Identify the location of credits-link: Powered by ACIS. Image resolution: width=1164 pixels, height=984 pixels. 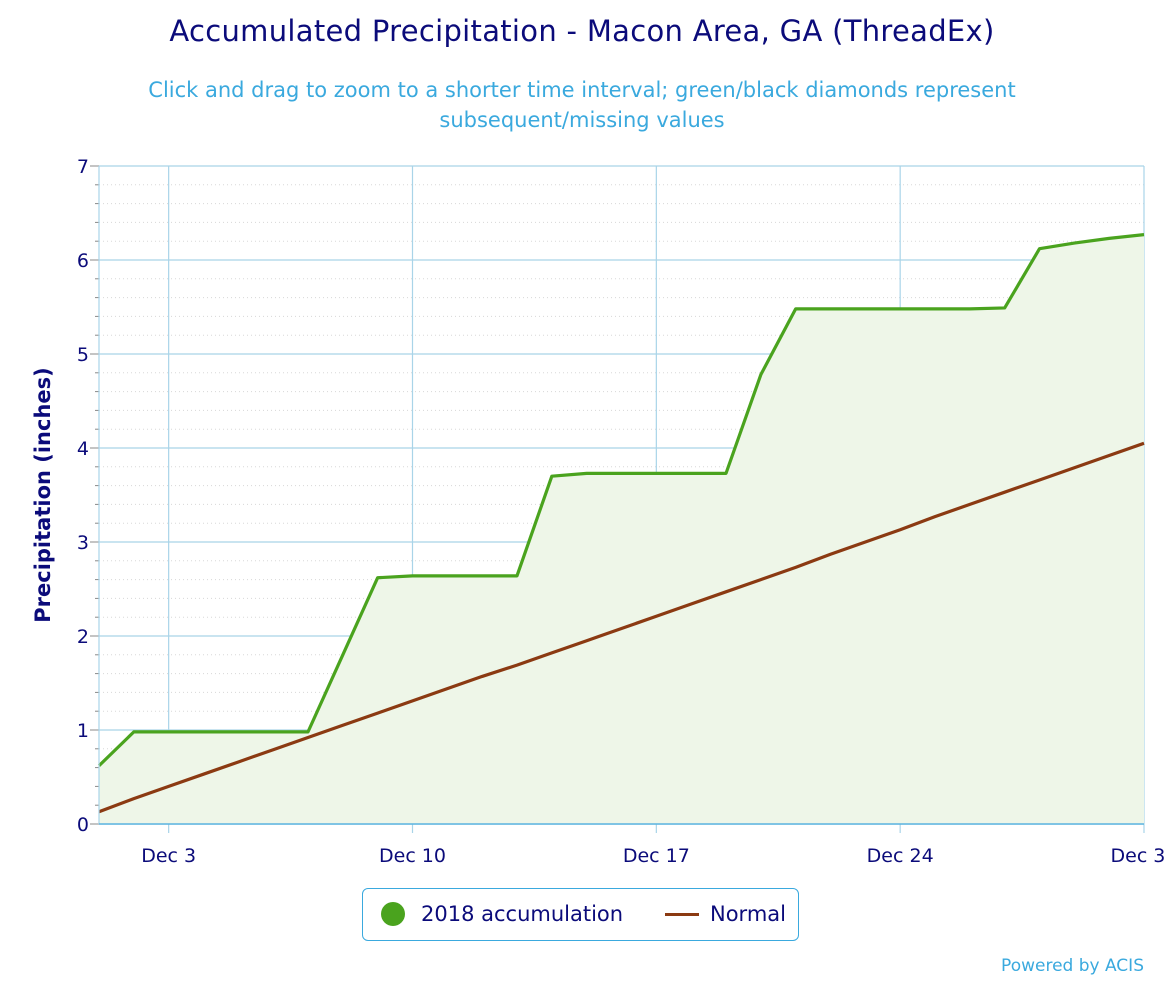
(1072, 966).